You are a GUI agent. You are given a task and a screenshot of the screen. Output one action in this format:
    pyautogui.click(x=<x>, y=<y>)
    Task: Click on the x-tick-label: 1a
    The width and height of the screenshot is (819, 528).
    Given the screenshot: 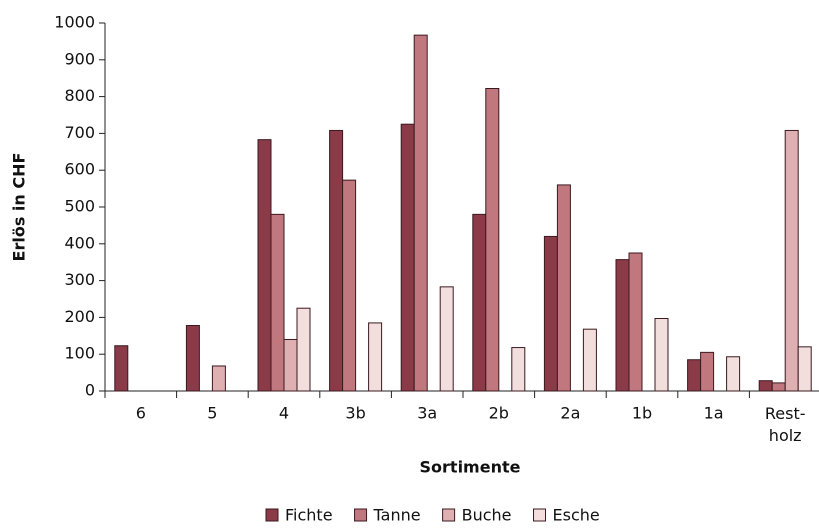 What is the action you would take?
    pyautogui.click(x=714, y=413)
    